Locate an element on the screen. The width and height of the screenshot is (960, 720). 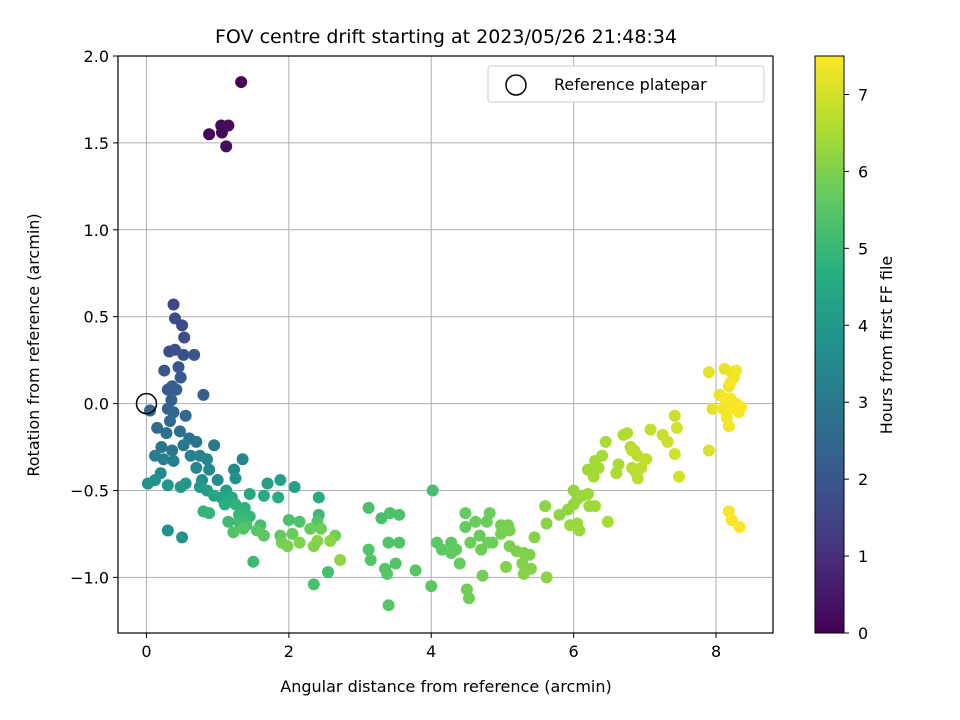
y-tick-label: 1.5 is located at coordinates (96, 143).